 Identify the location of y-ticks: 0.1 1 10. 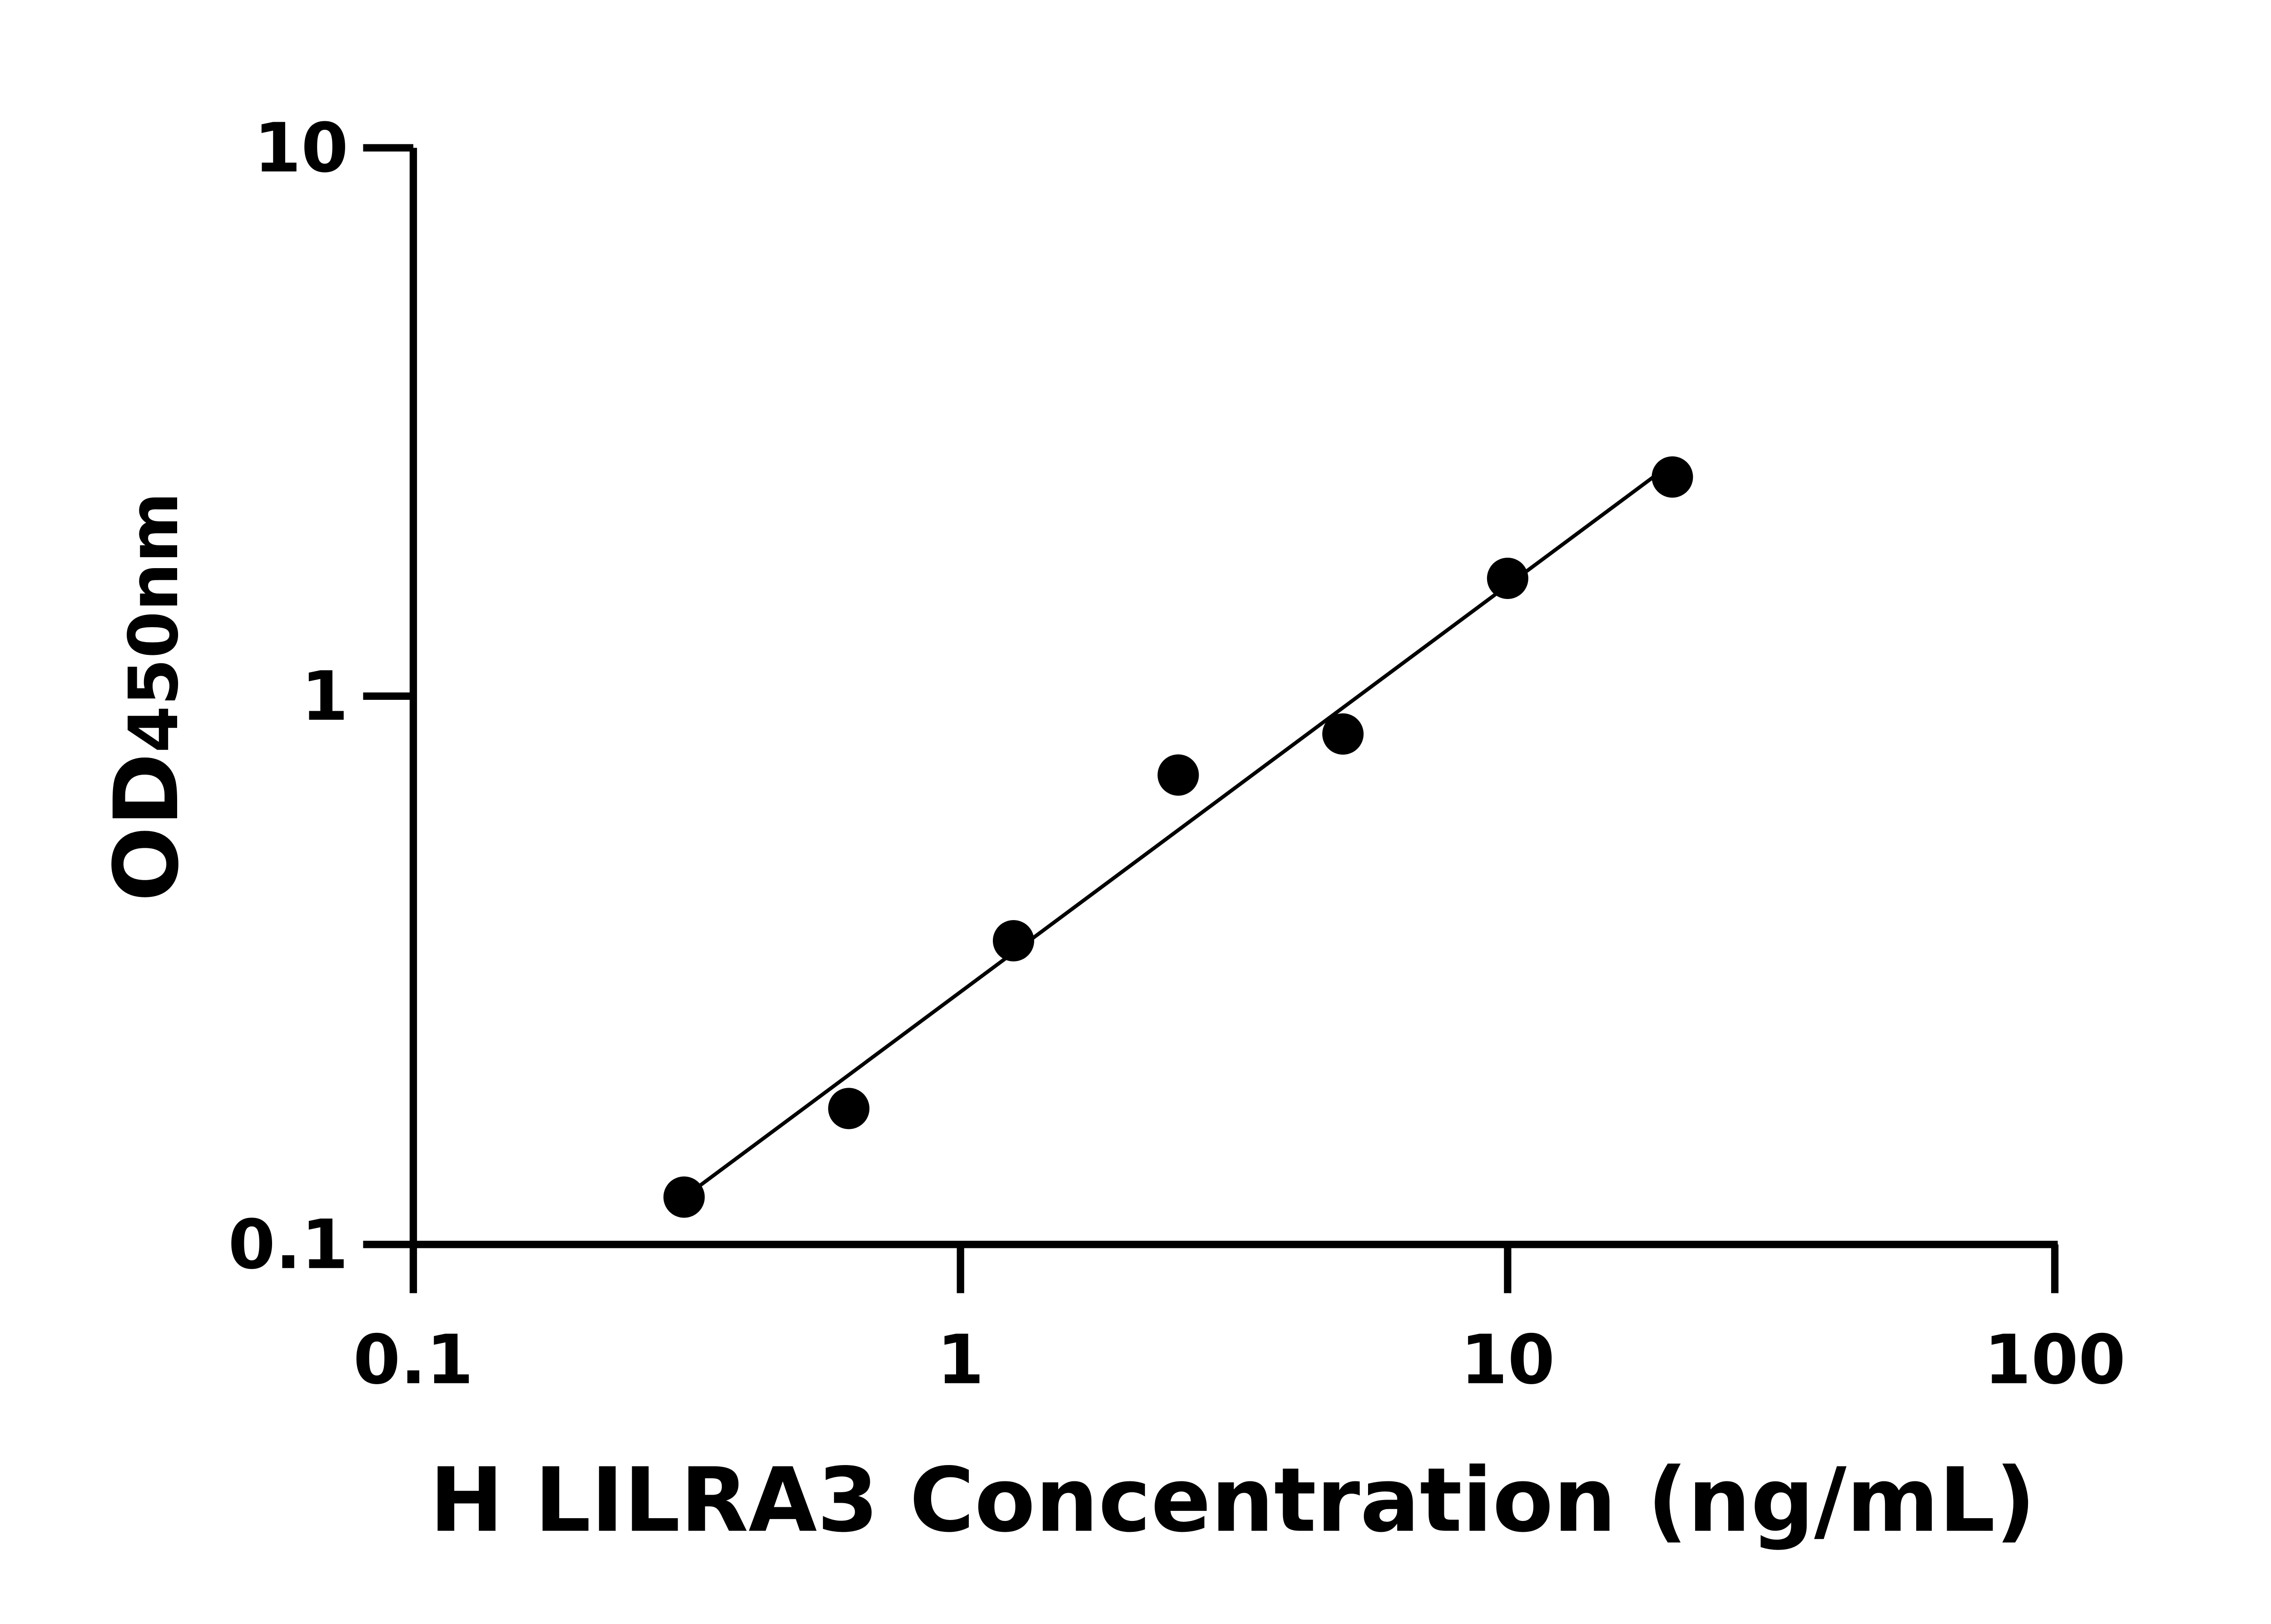
(320, 696).